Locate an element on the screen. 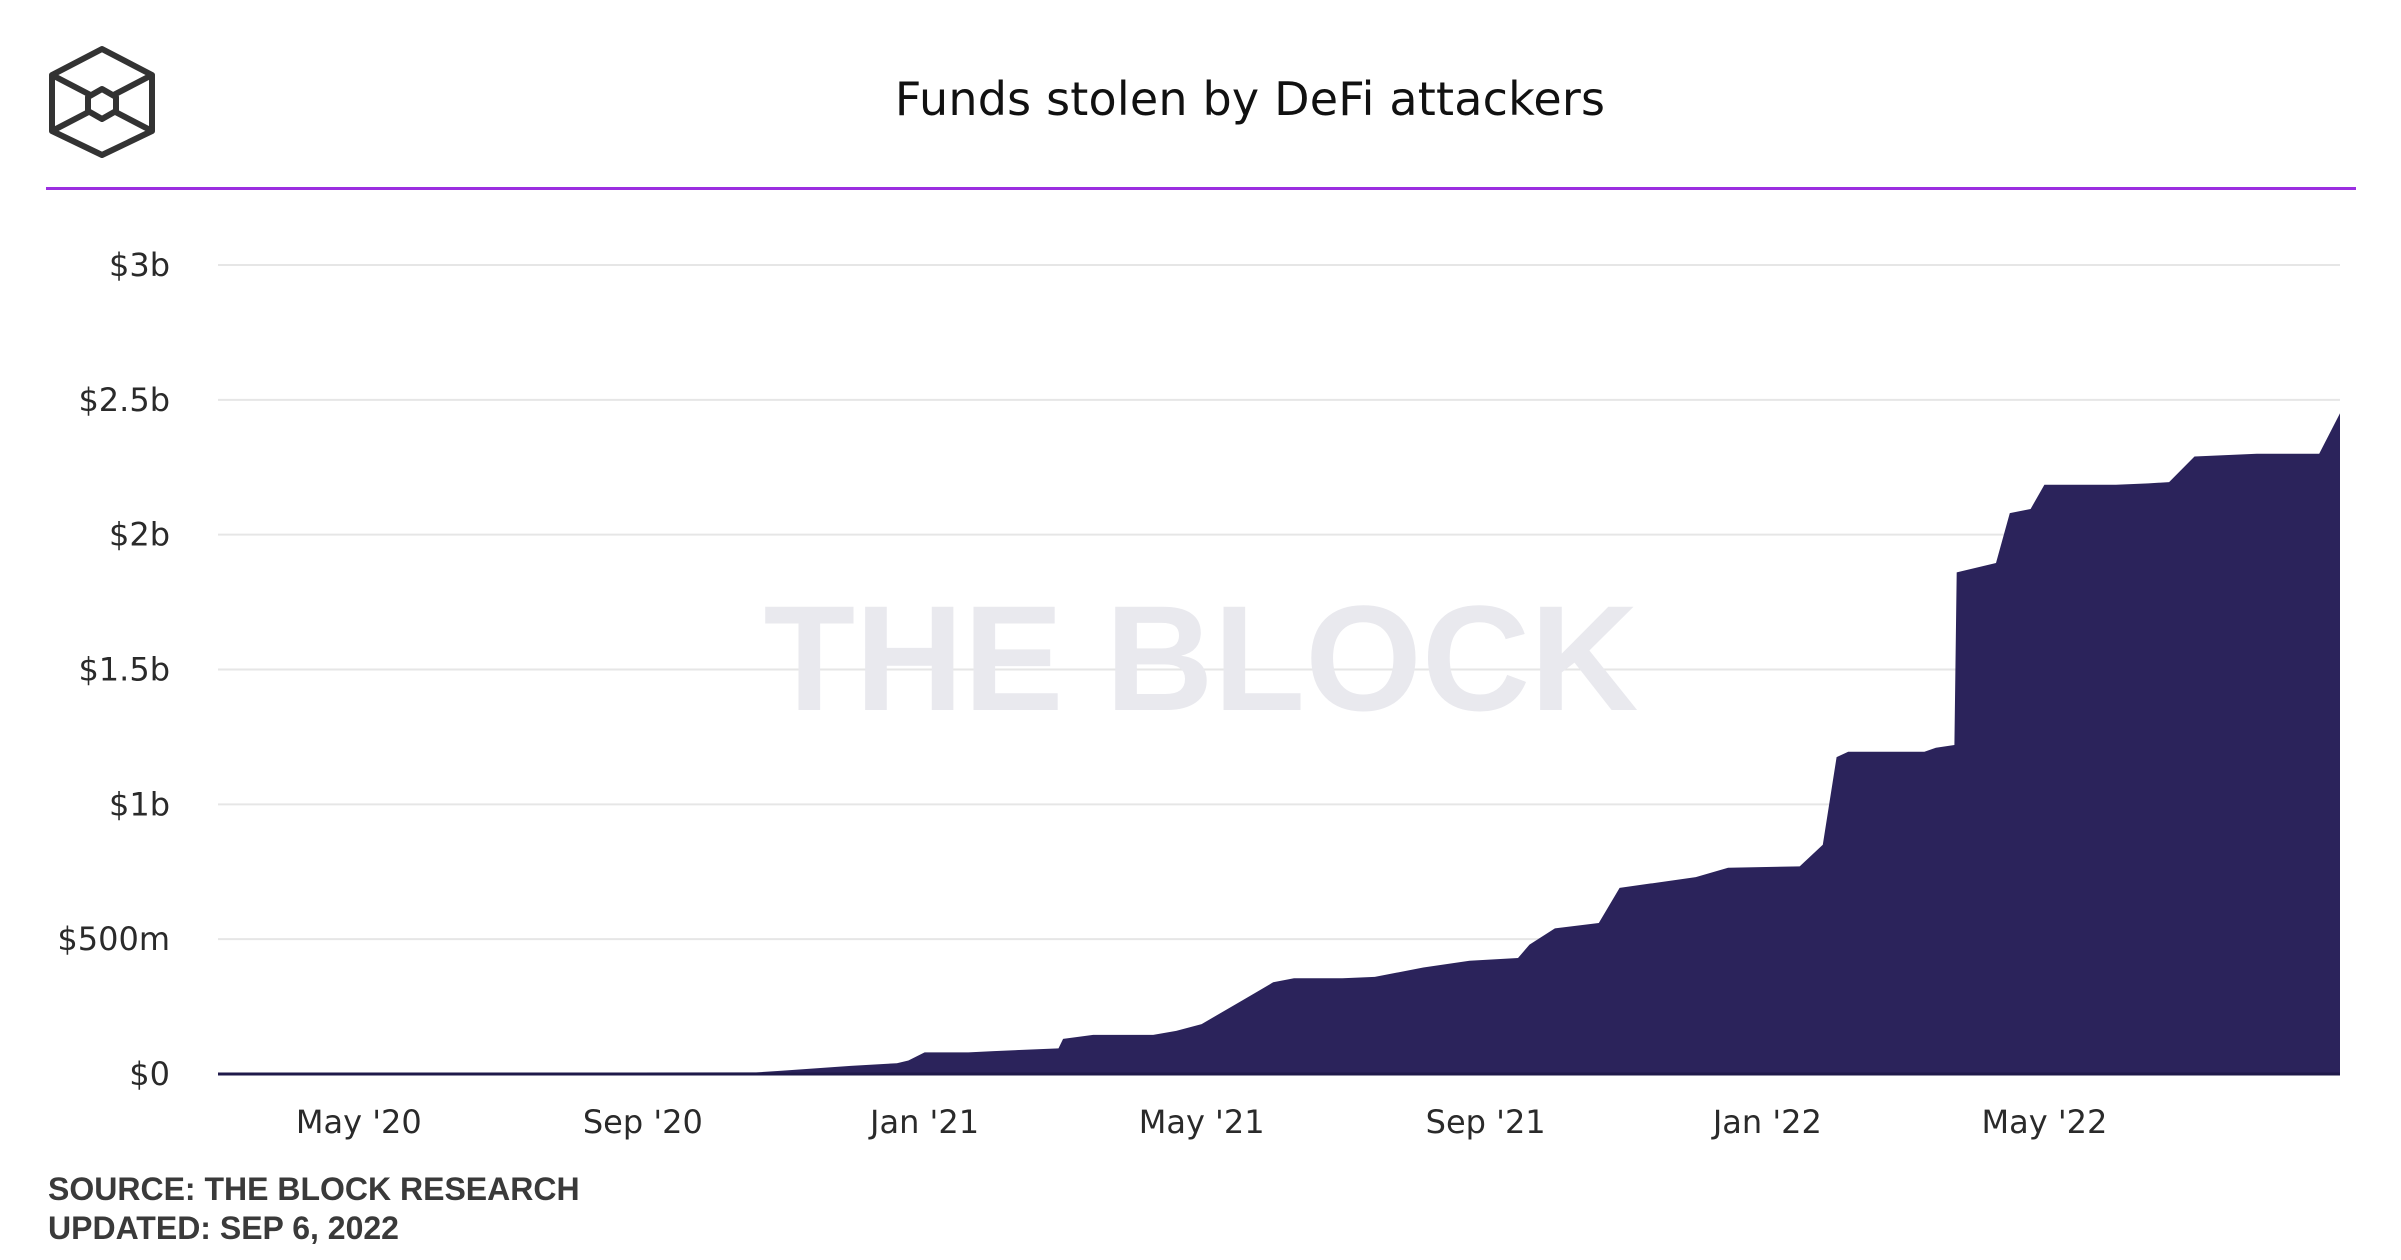 The height and width of the screenshot is (1260, 2401). y-axis-ticks: $0 $500m $1b $1.5b $2b $2.5b $3b is located at coordinates (113, 669).